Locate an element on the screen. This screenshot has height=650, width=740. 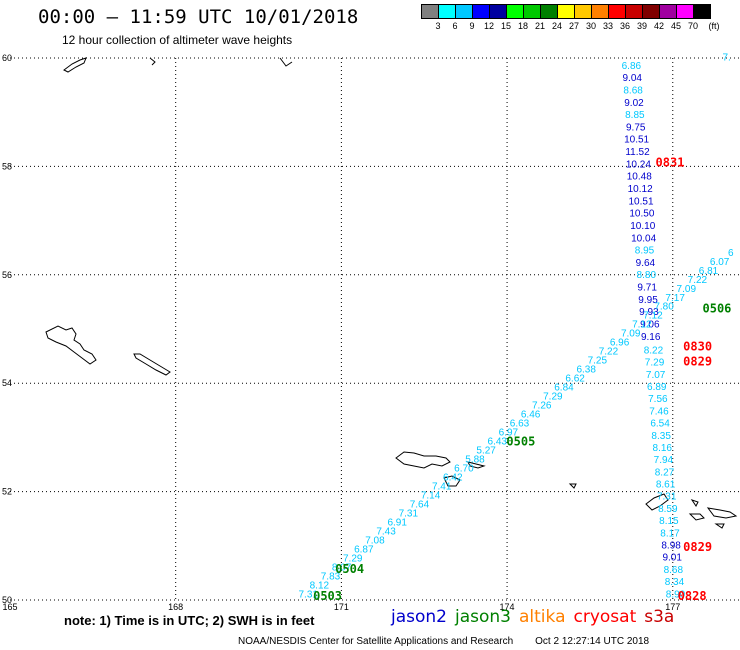
color-scale-label: 27 is located at coordinates (574, 26).